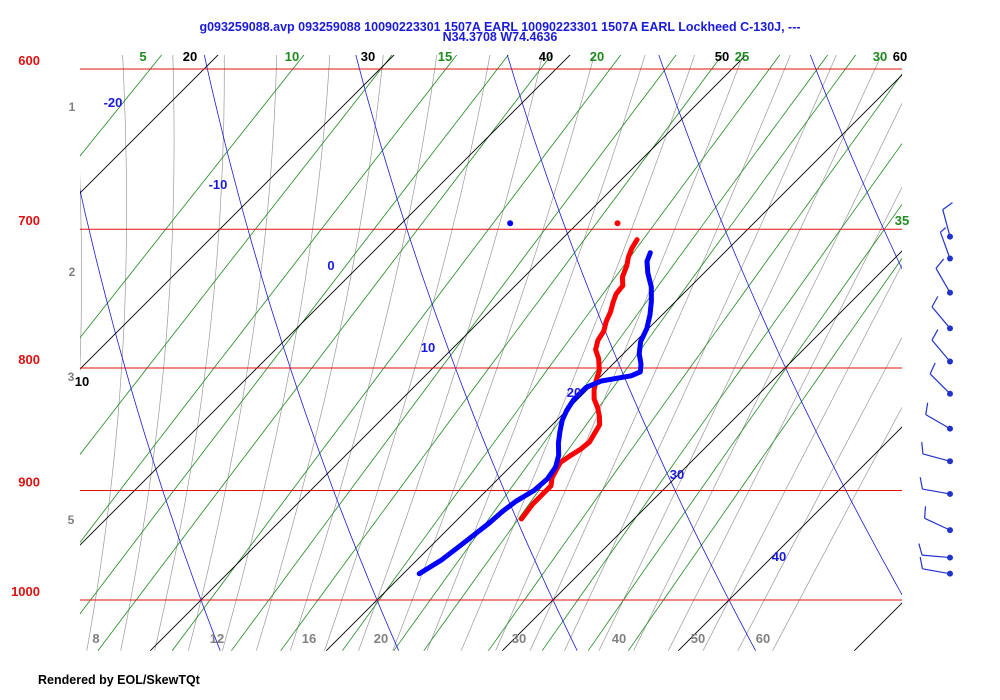  I want to click on isotherm-label: 50, so click(722, 56).